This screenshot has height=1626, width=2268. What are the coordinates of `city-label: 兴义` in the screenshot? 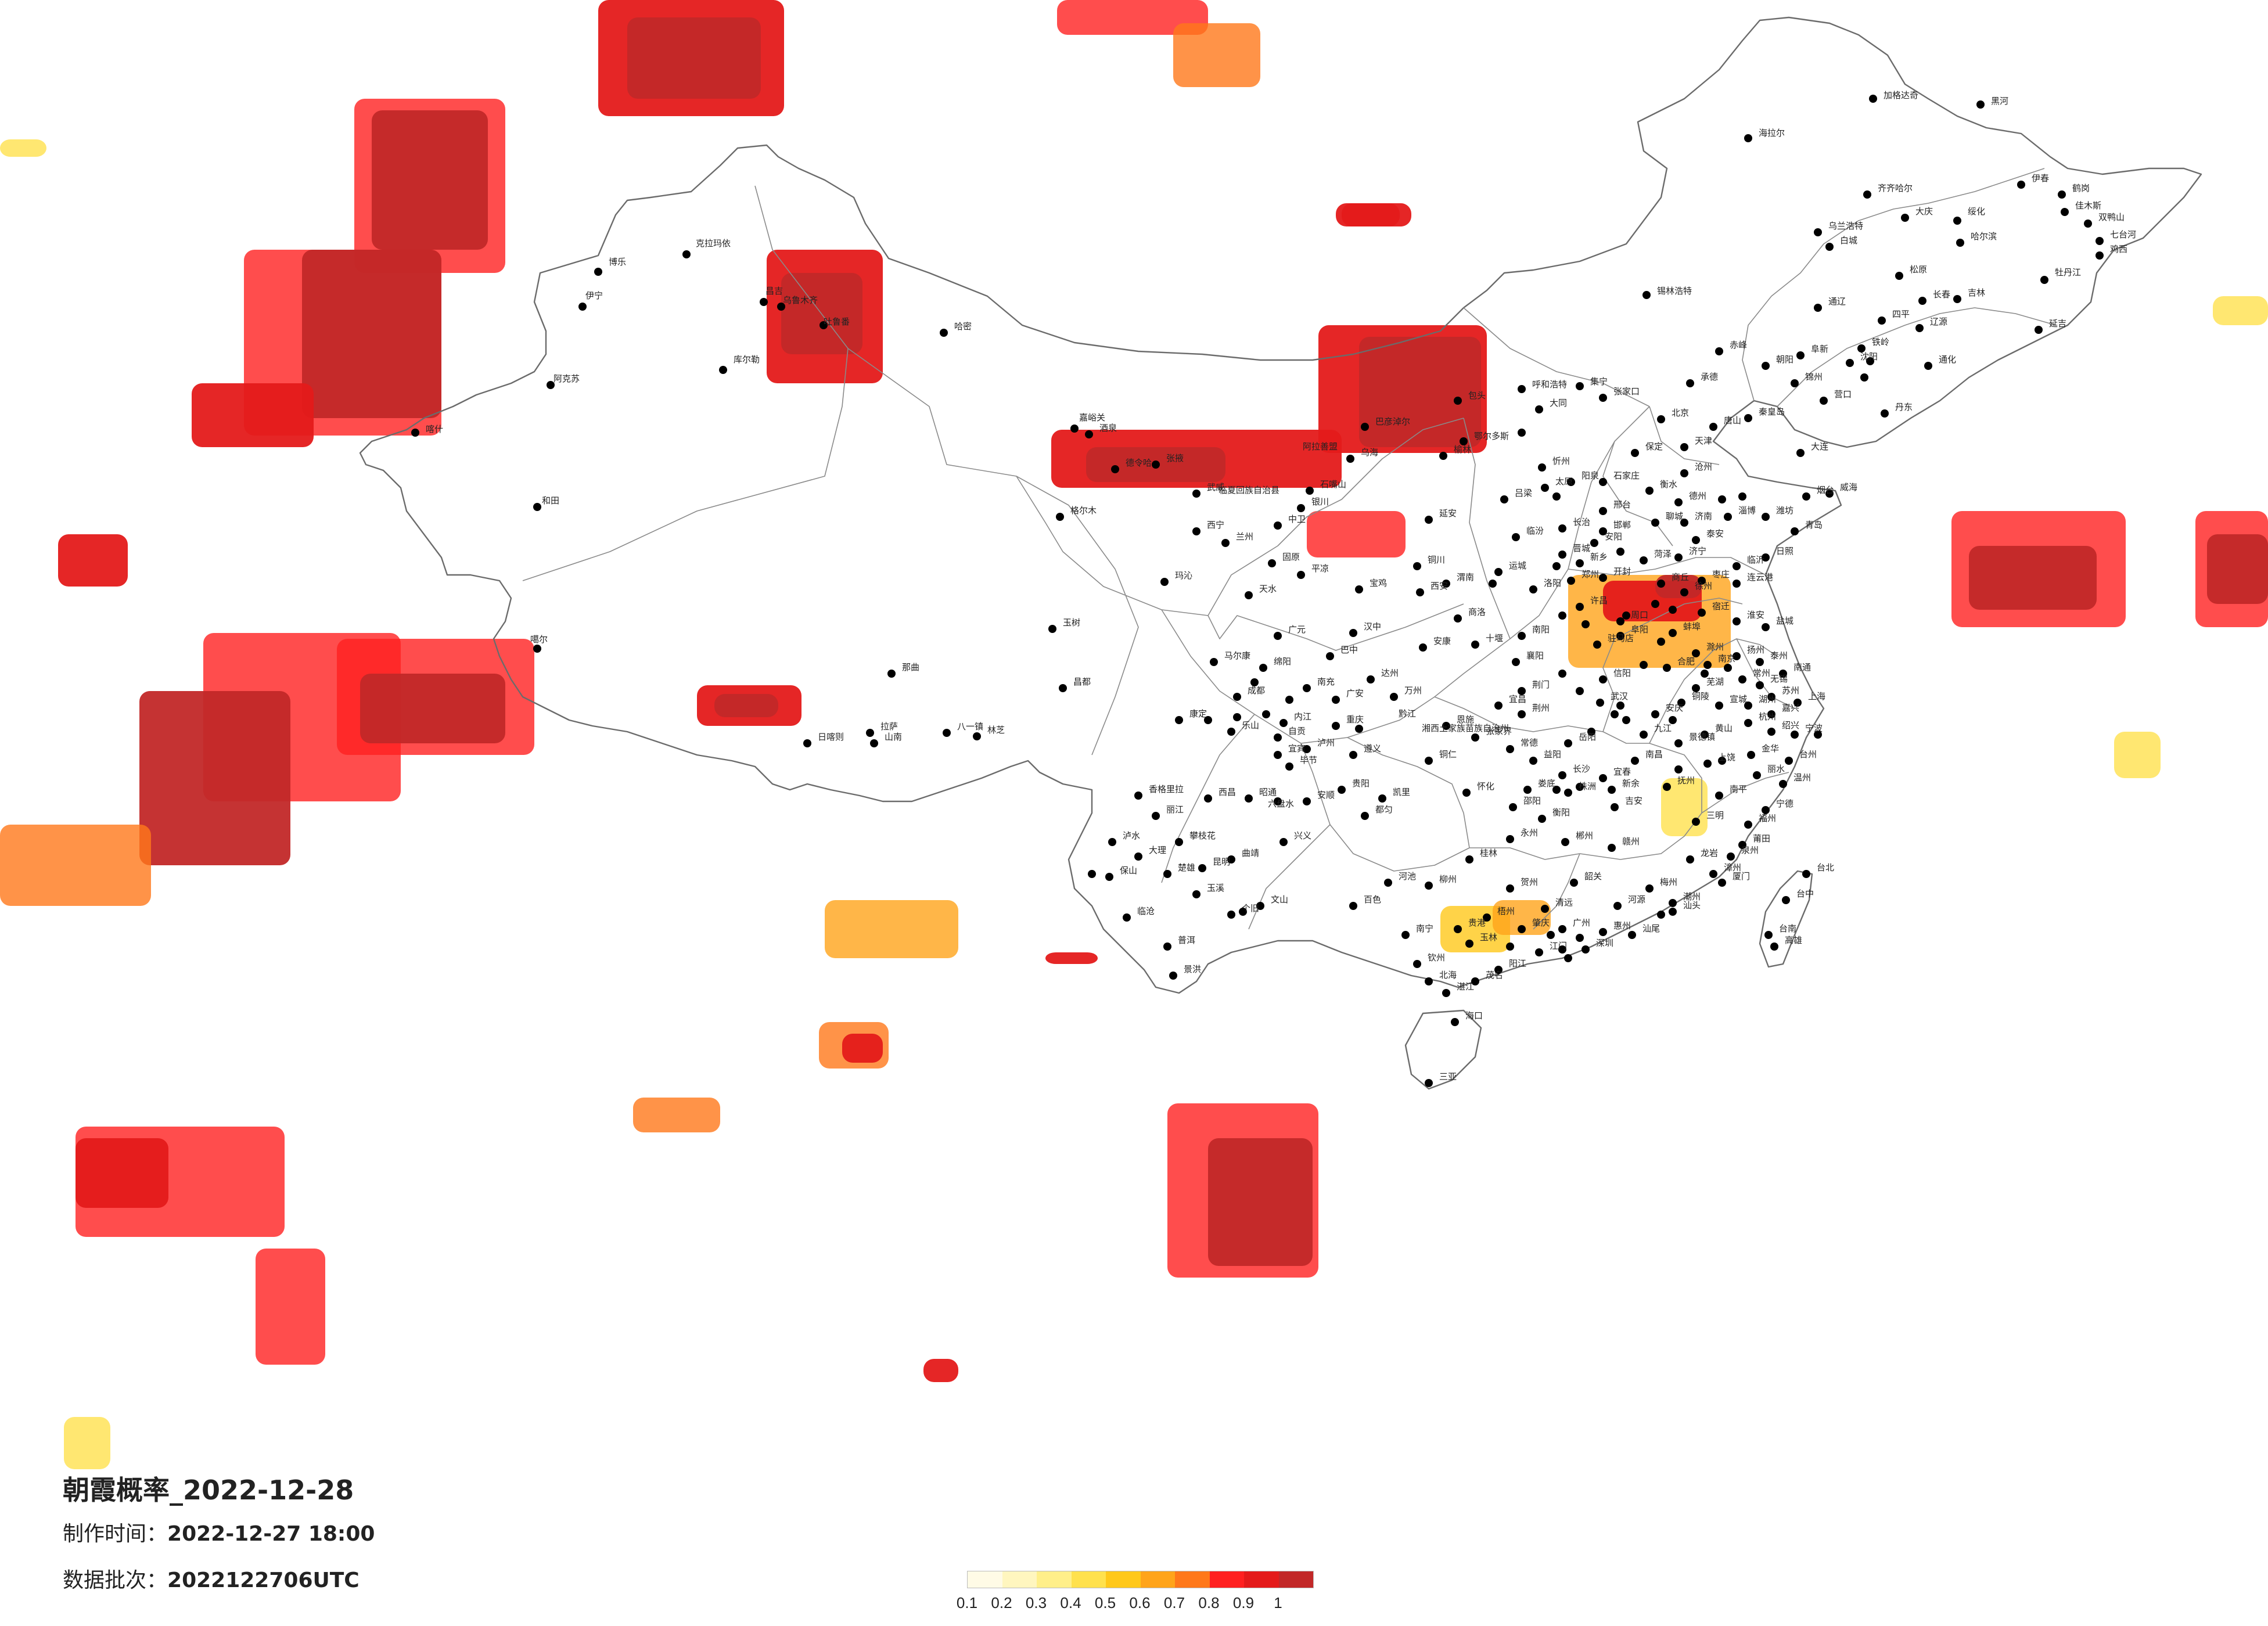 It's located at (1302, 836).